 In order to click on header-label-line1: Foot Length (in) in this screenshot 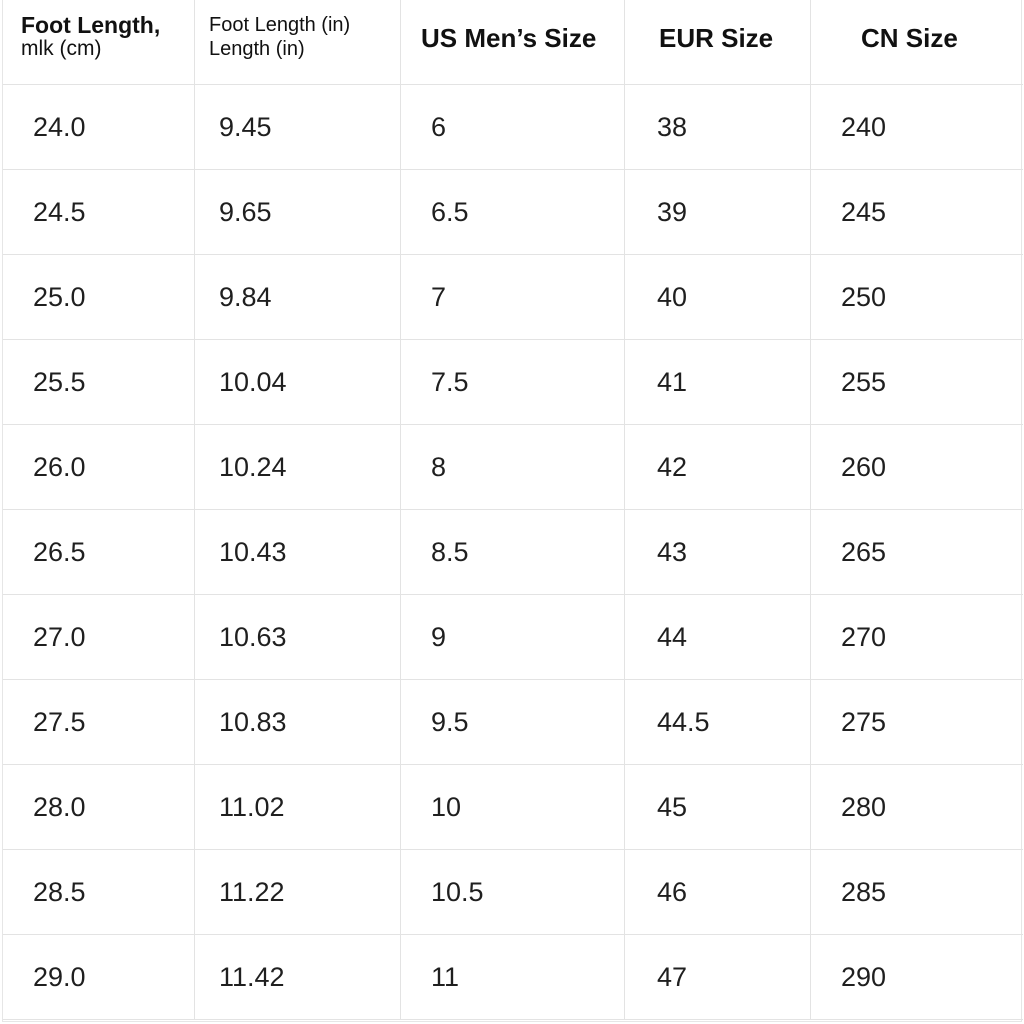, I will do `click(280, 25)`.